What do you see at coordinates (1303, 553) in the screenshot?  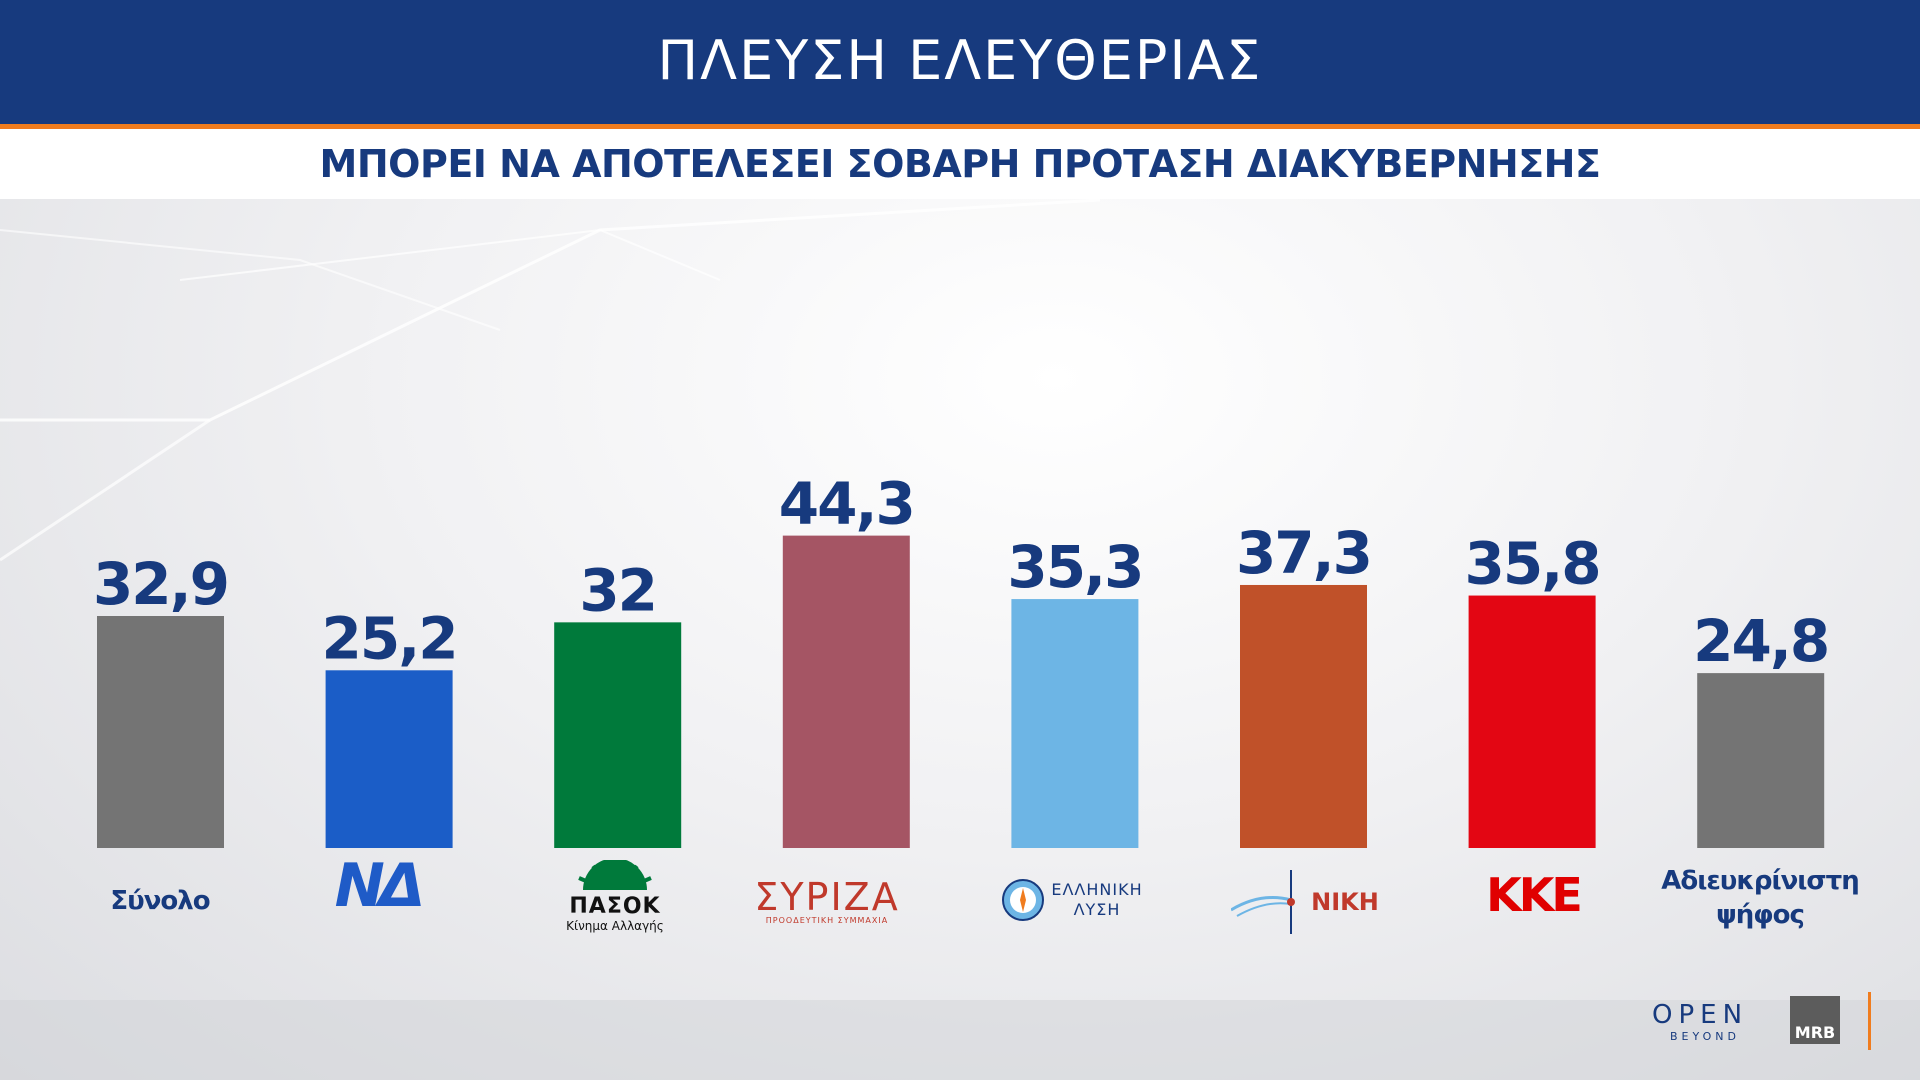 I see `bar-value-label-5: 37,3` at bounding box center [1303, 553].